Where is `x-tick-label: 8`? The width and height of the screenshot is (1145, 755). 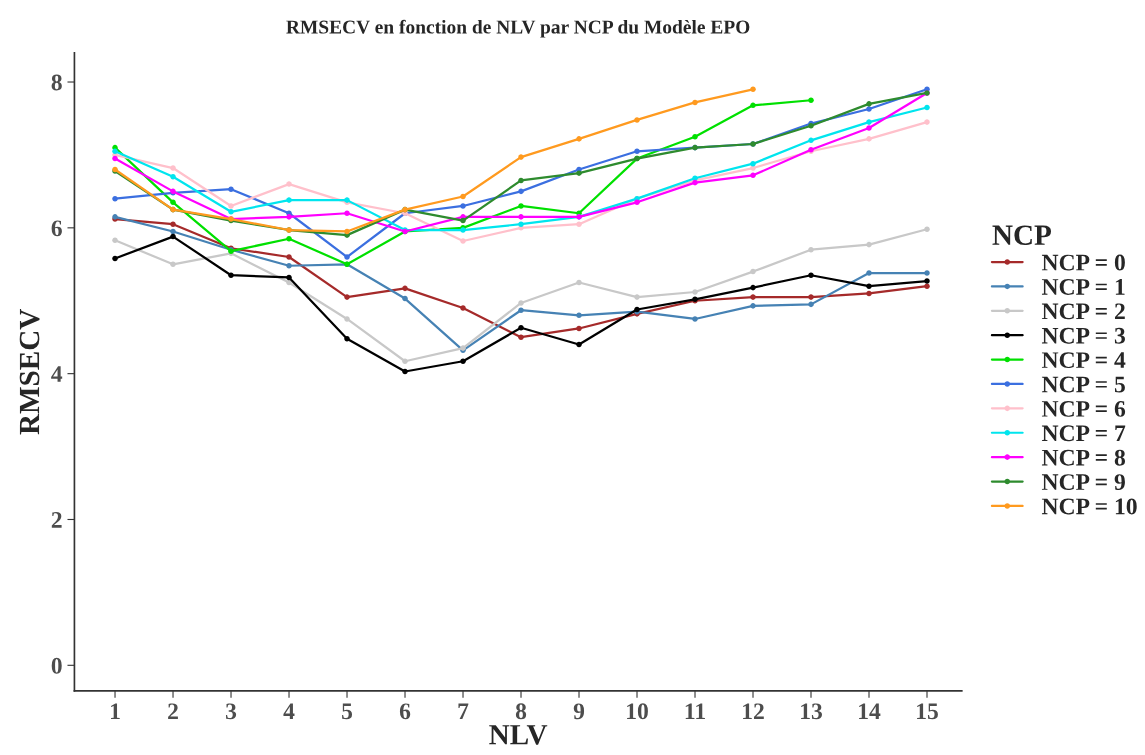 x-tick-label: 8 is located at coordinates (521, 711).